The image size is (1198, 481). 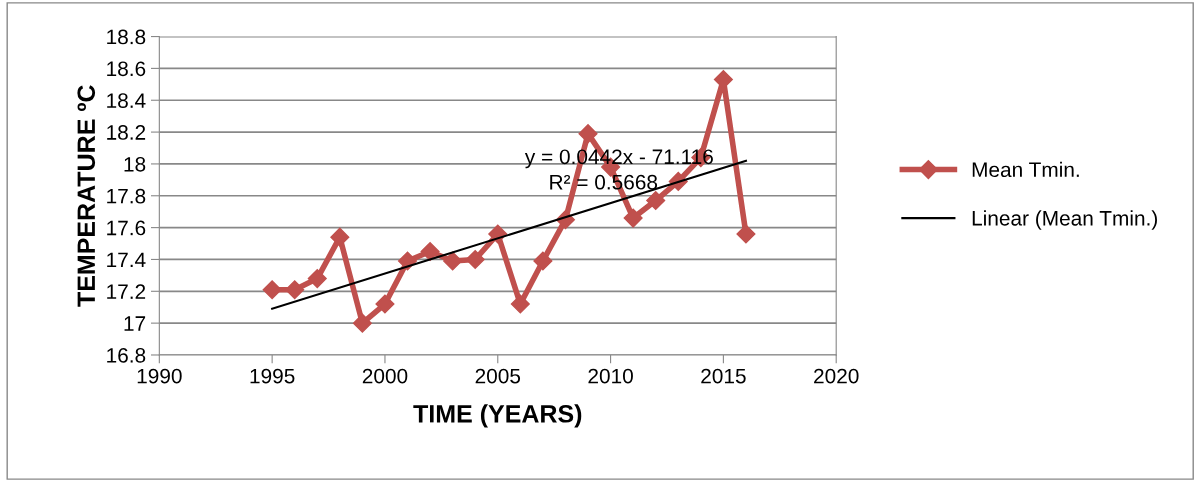 What do you see at coordinates (610, 376) in the screenshot?
I see `x-tick-label: 2010` at bounding box center [610, 376].